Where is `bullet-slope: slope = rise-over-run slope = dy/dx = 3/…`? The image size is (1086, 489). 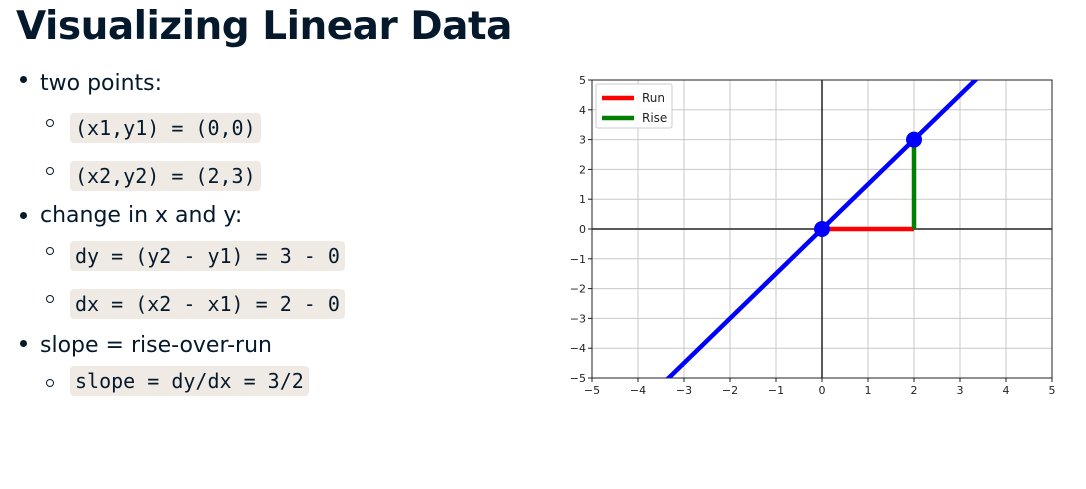 bullet-slope: slope = rise-over-run slope = dy/dx = 3/… is located at coordinates (260, 363).